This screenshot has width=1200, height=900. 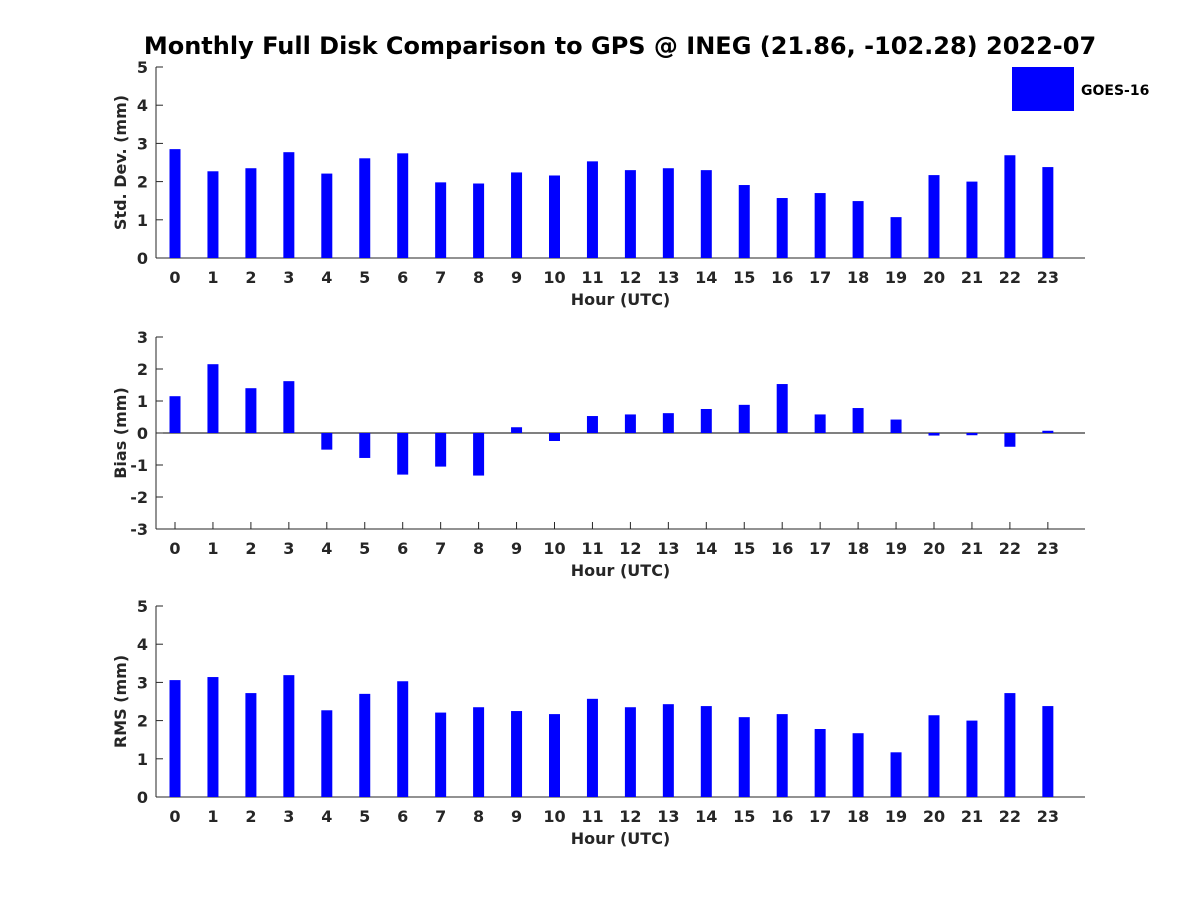 I want to click on std-dev-y-tick-label: 4, so click(x=142, y=105).